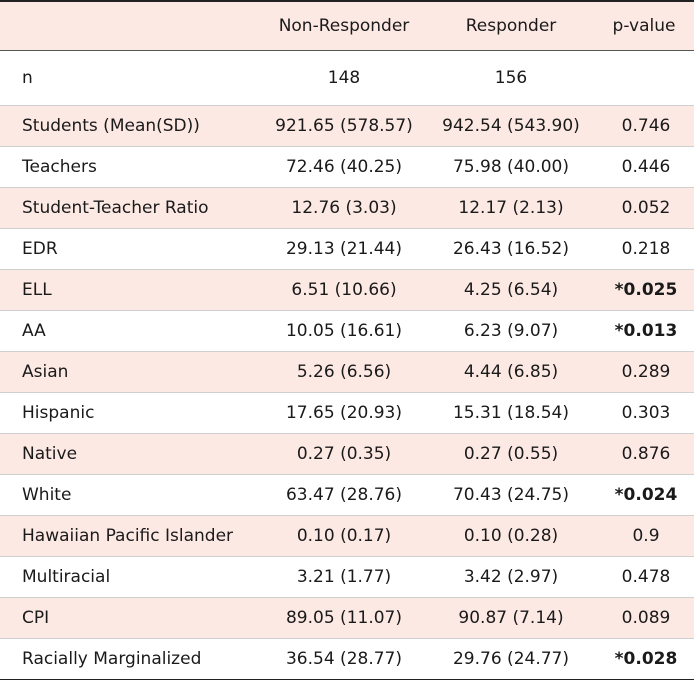  Describe the element at coordinates (130, 249) in the screenshot. I see `row-label: EDR` at that location.